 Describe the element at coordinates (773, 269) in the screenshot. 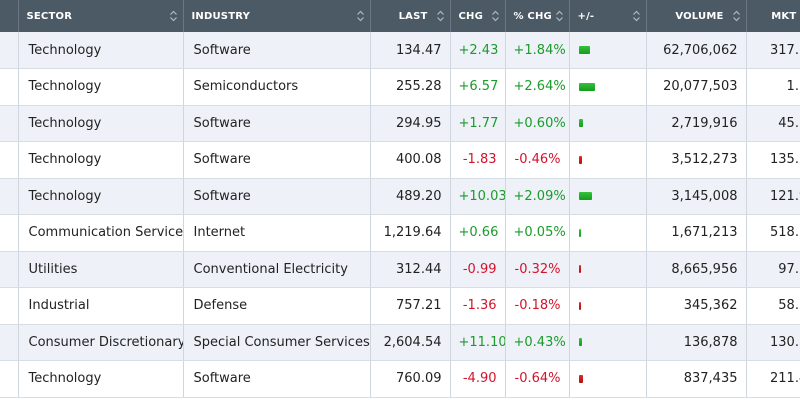

I see `market-cap-cell: 97.74` at that location.